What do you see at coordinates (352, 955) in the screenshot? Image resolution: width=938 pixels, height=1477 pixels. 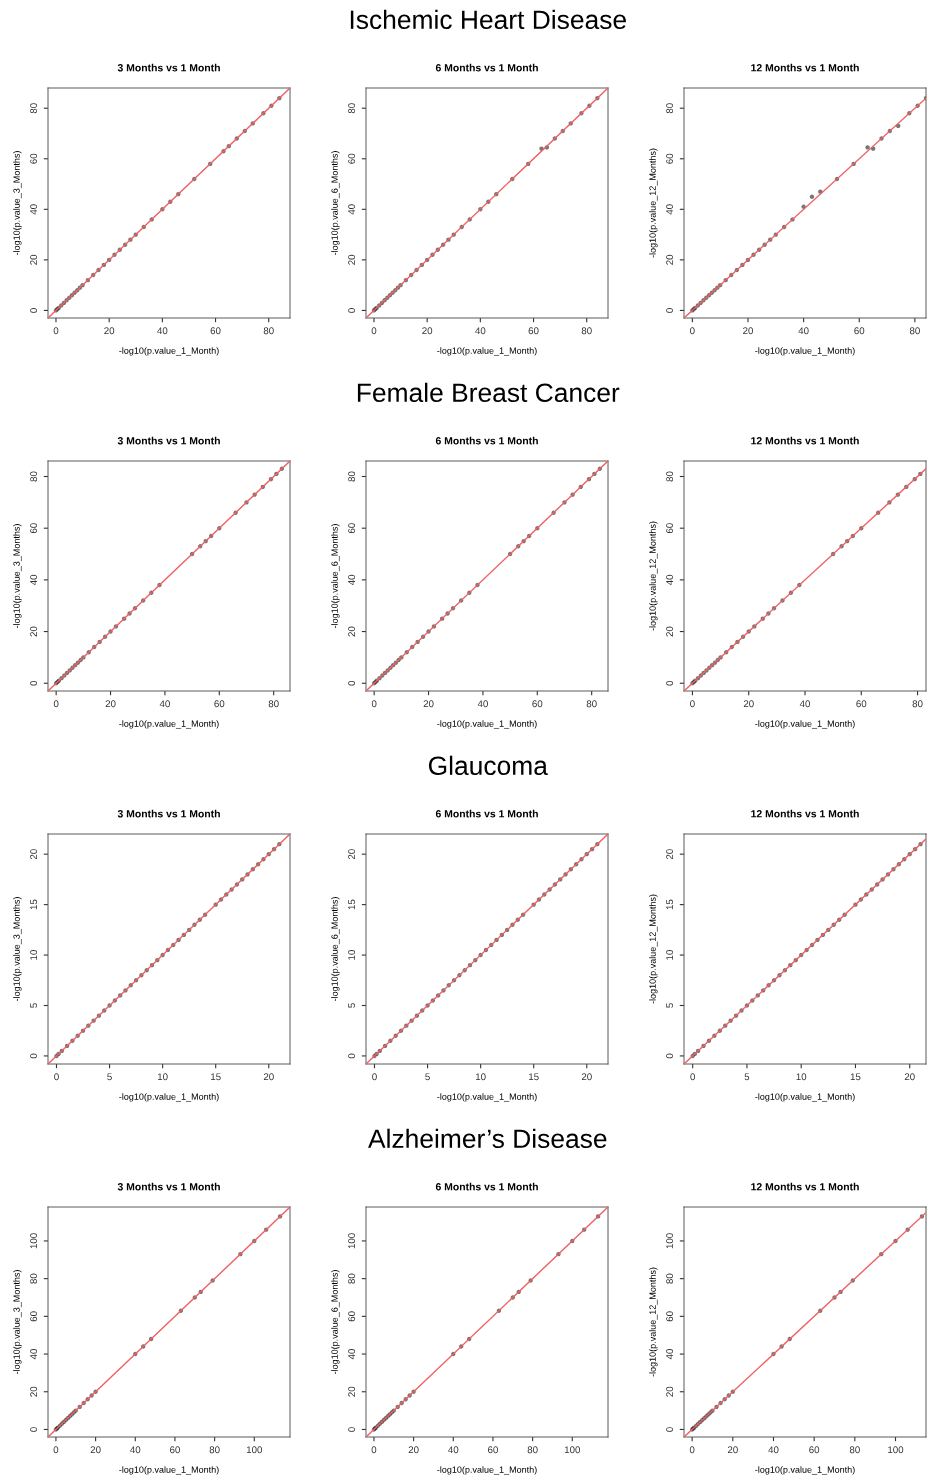 I see `y-tick-label: 10` at bounding box center [352, 955].